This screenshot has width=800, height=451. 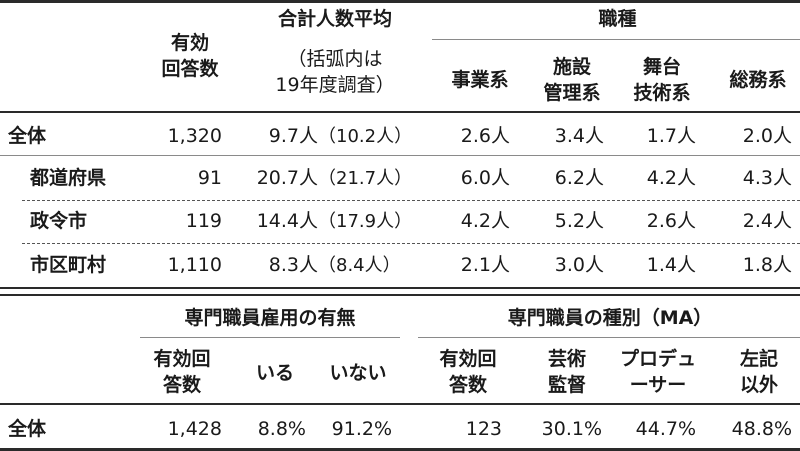 What do you see at coordinates (400, 112) in the screenshot?
I see `header-bottom-rule` at bounding box center [400, 112].